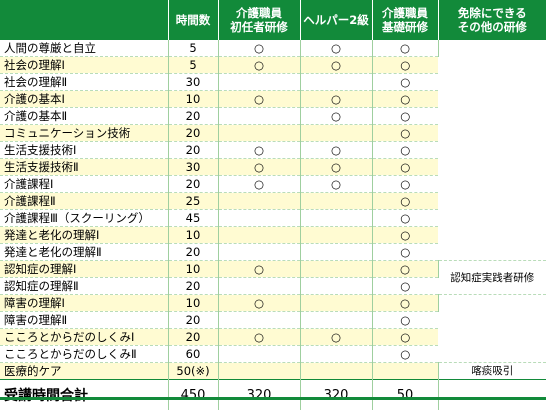 Image resolution: width=546 pixels, height=410 pixels. What do you see at coordinates (405, 13) in the screenshot?
I see `header-kiso-line1: 介護職員` at bounding box center [405, 13].